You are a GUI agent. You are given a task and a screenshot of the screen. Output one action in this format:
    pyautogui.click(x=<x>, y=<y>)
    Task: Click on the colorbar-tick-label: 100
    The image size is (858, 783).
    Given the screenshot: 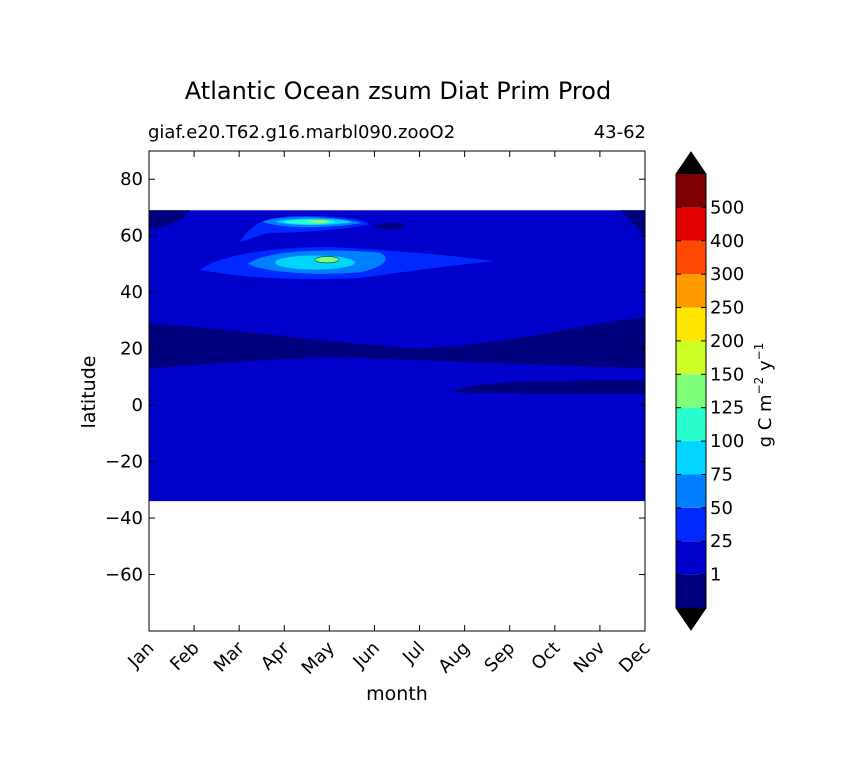 What is the action you would take?
    pyautogui.click(x=727, y=441)
    